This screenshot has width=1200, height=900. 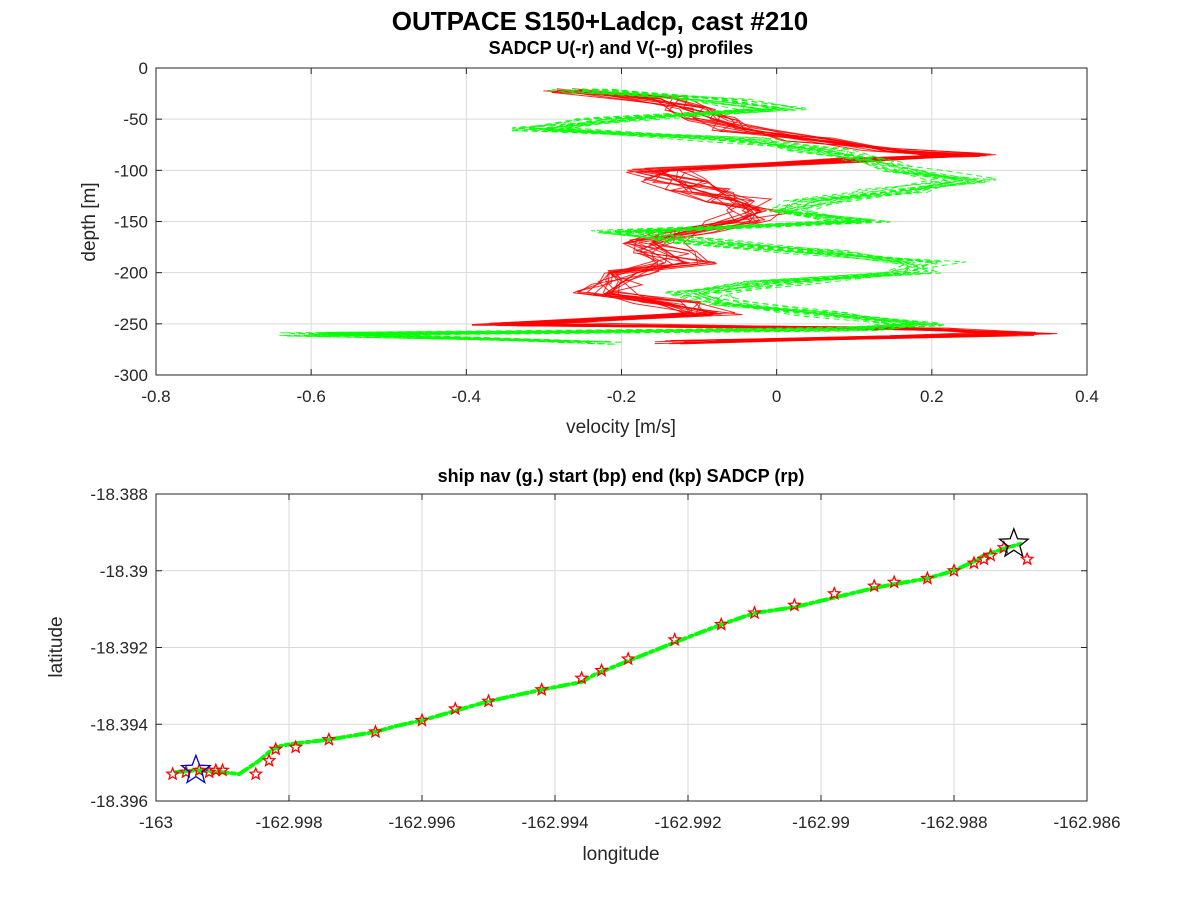 I want to click on y-tick-label: -18.39, so click(x=124, y=571).